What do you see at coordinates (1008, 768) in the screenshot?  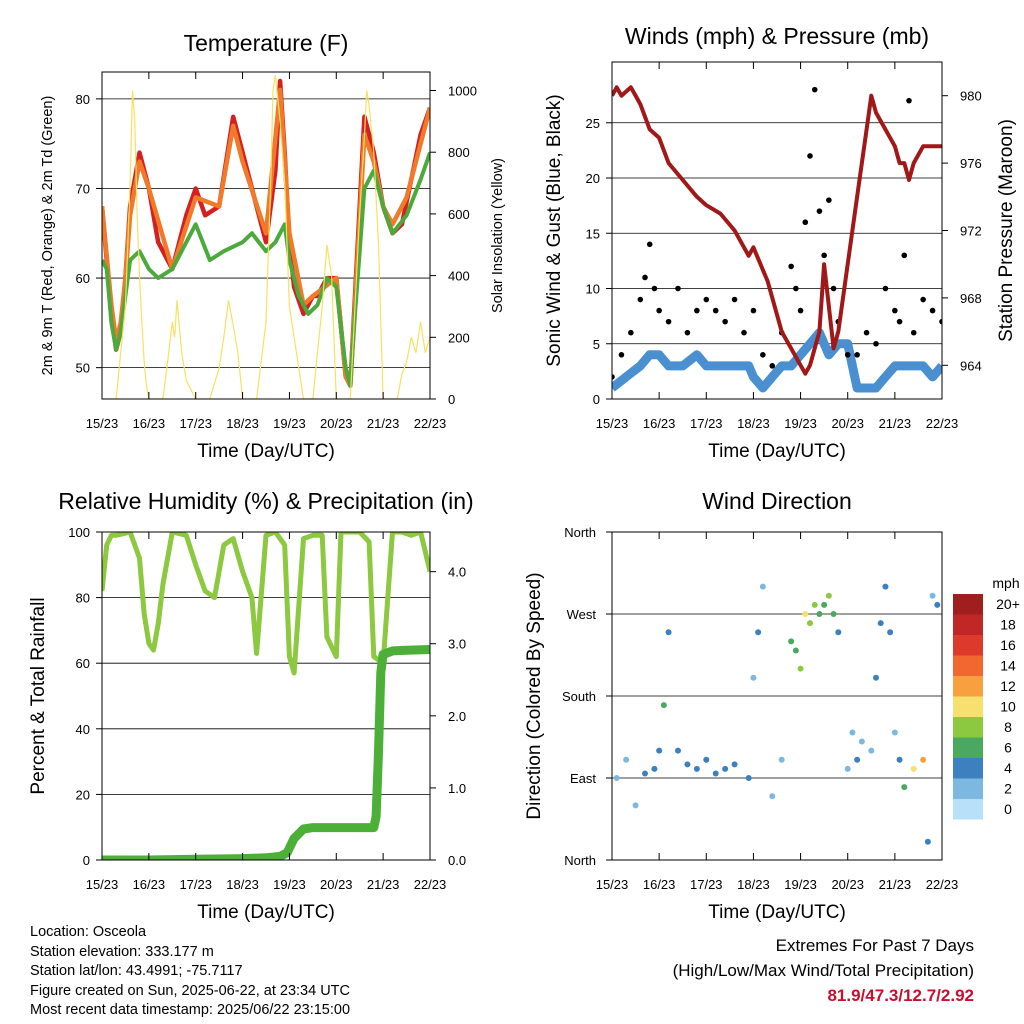 I see `legend-label: 4` at bounding box center [1008, 768].